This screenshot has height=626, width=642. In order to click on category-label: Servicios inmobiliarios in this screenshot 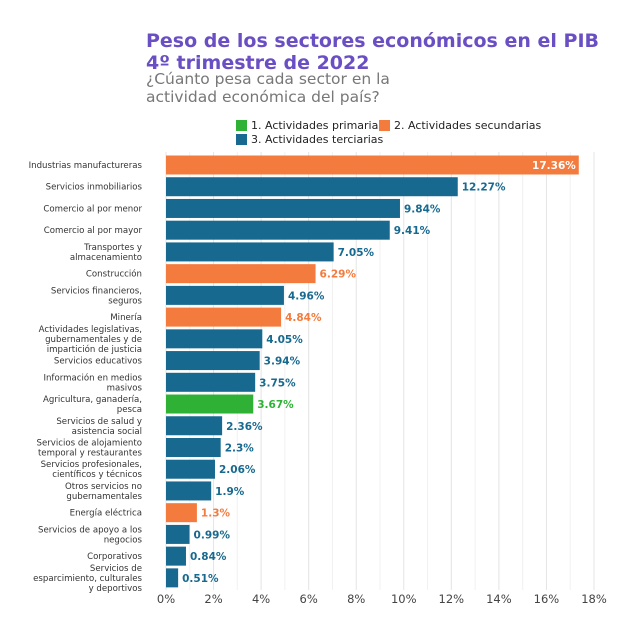, I will do `click(94, 188)`.